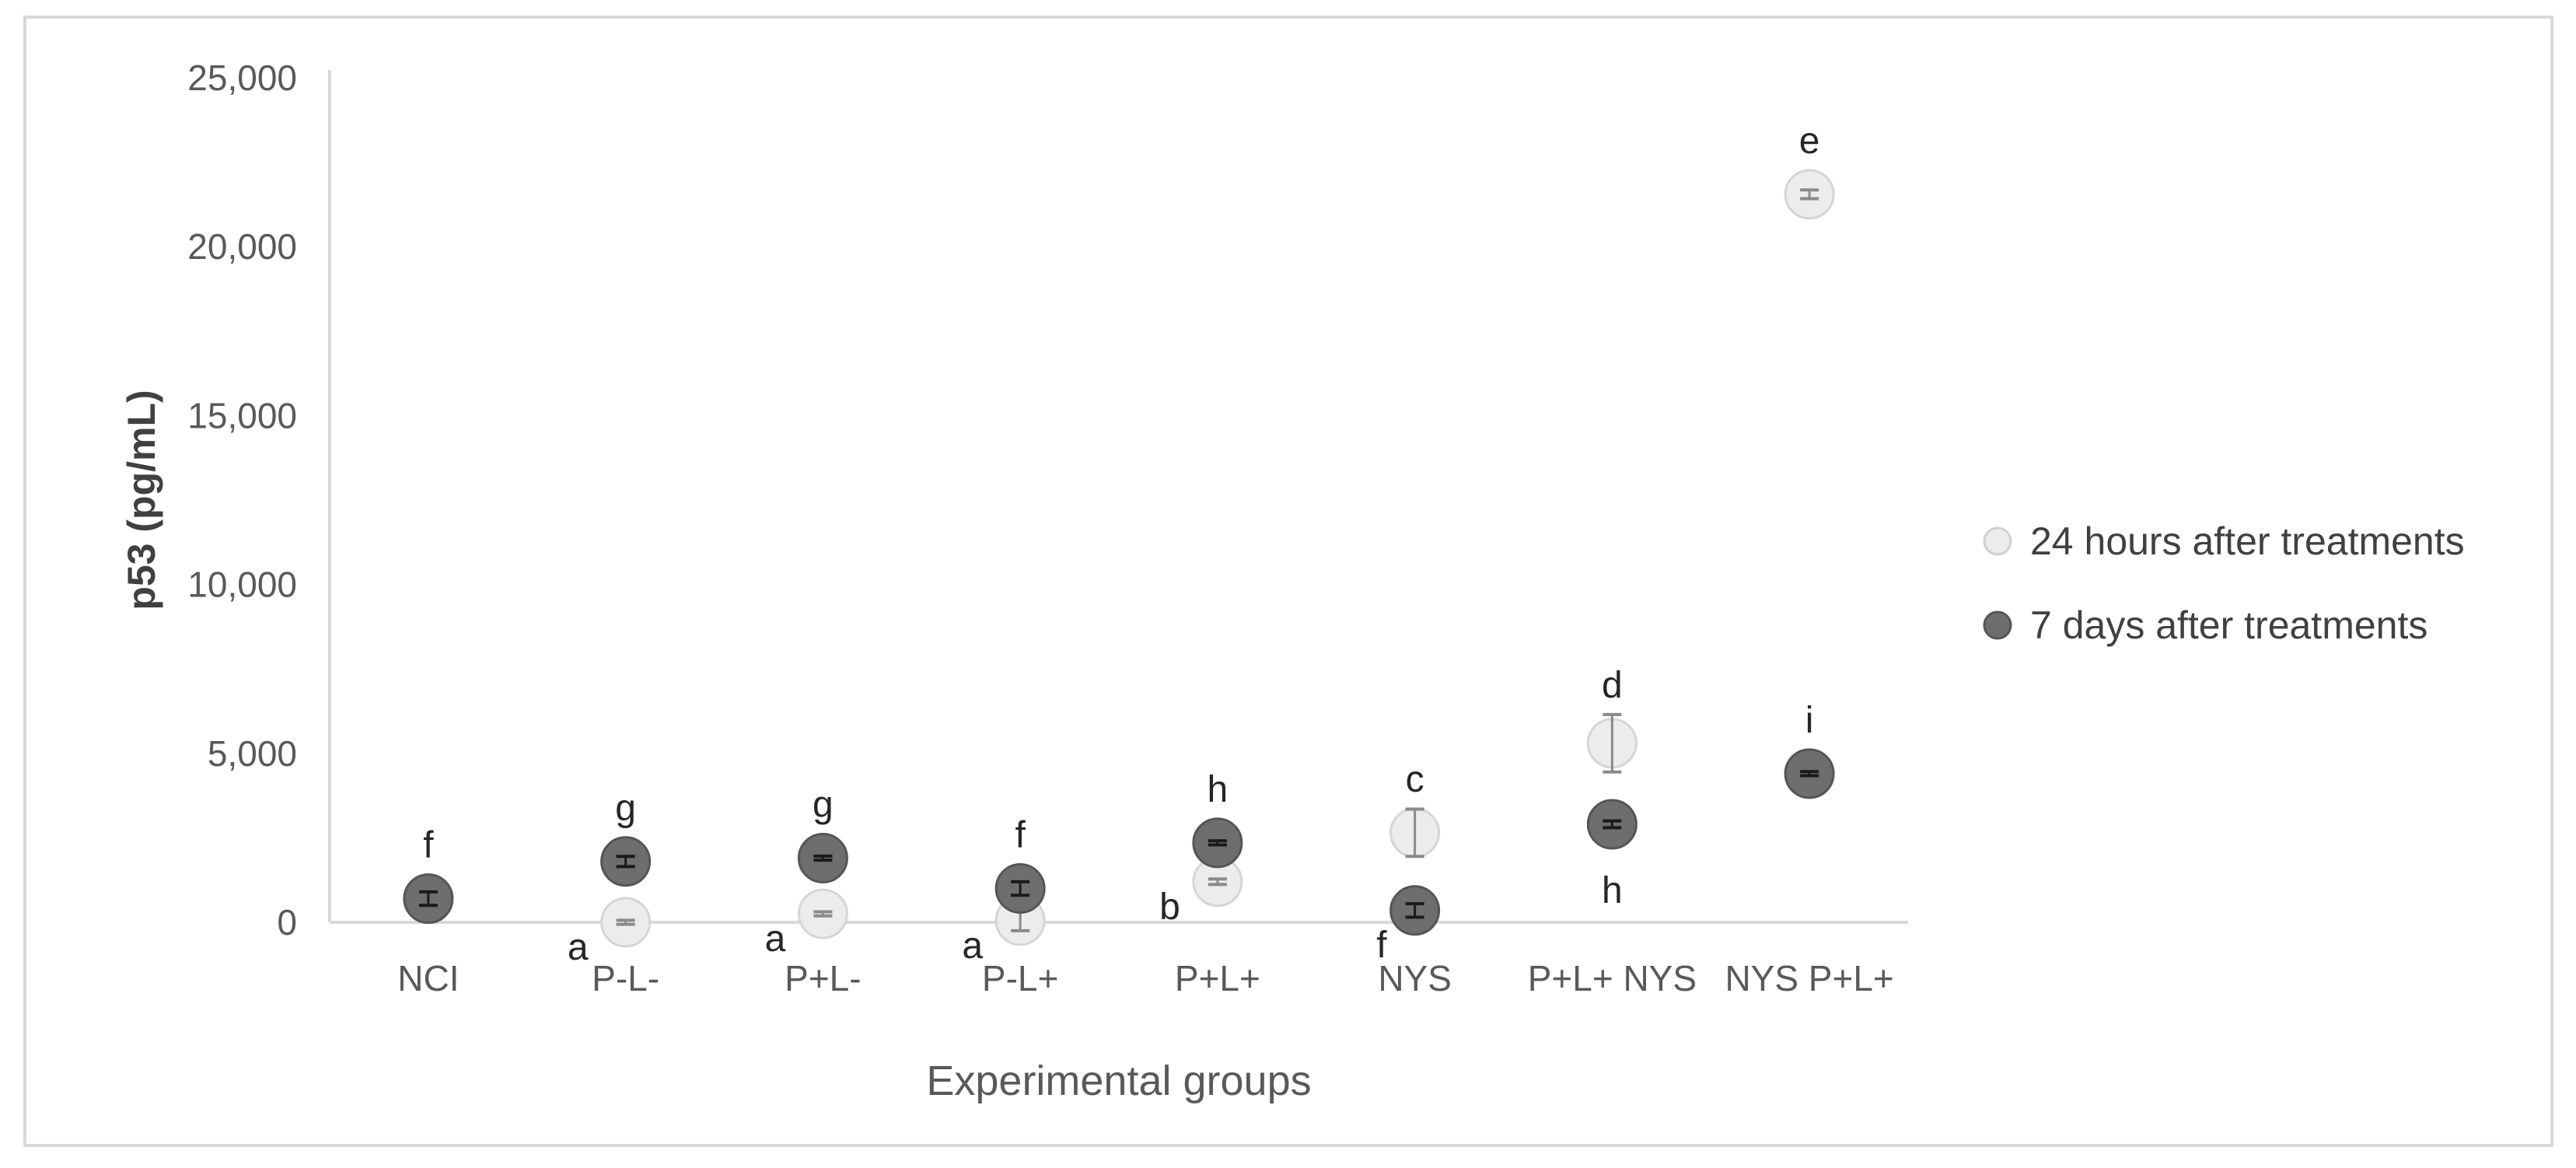 The width and height of the screenshot is (2576, 1168). What do you see at coordinates (1612, 686) in the screenshot?
I see `significance-letter: d` at bounding box center [1612, 686].